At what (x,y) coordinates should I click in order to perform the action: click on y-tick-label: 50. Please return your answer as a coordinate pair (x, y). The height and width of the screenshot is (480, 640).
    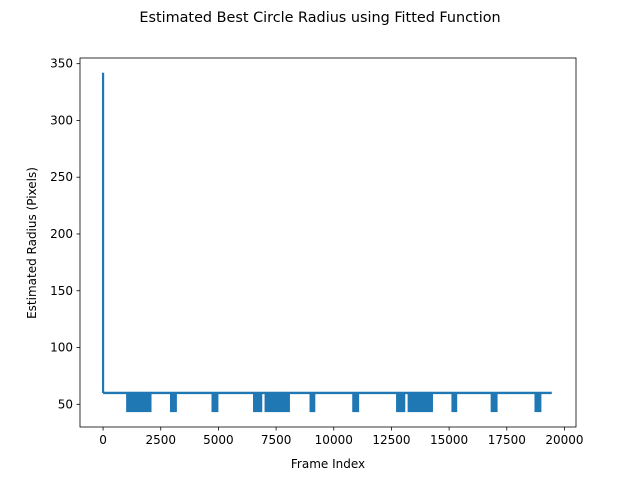
    Looking at the image, I should click on (65, 404).